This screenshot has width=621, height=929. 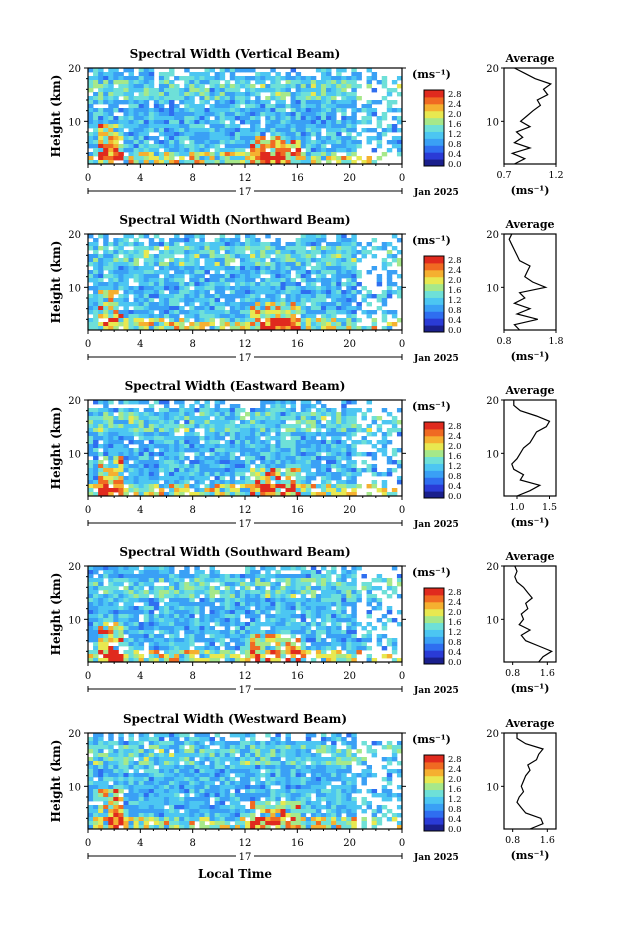 I want to click on y-axis-label: Height (km), so click(x=56, y=282).